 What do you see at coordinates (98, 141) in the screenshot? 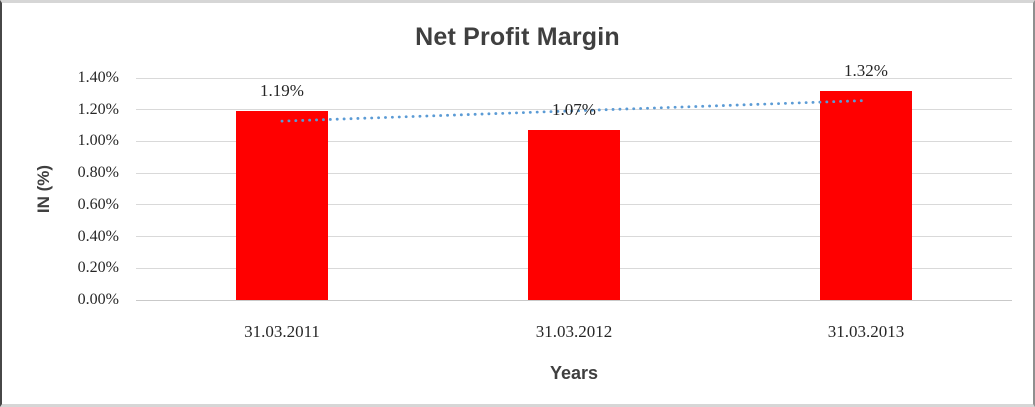
I see `y-axis-tick-label: 1.00%` at bounding box center [98, 141].